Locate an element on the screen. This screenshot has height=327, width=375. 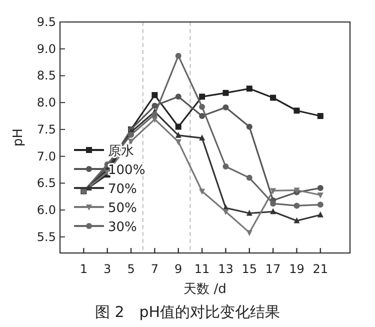
x-tick-label: 19 is located at coordinates (296, 269).